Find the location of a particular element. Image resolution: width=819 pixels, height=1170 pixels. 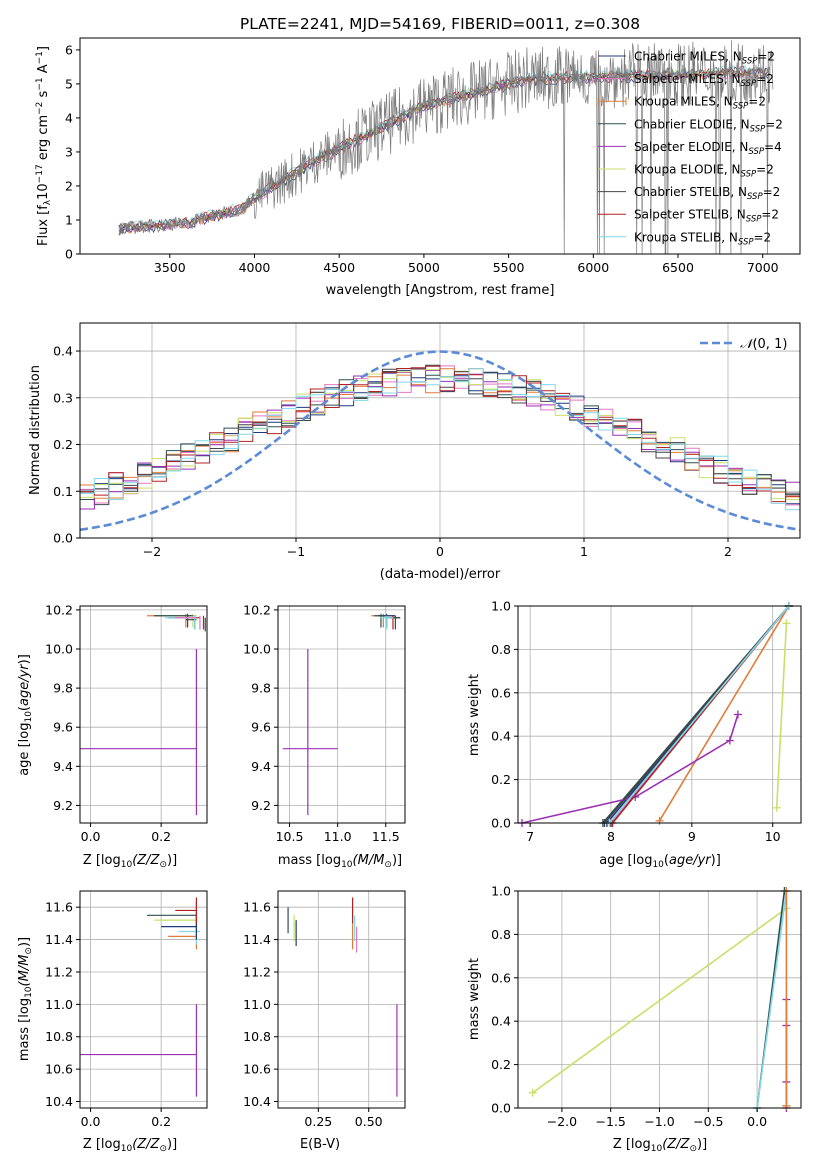

ytick-label: 10.2 is located at coordinates (59, 609).